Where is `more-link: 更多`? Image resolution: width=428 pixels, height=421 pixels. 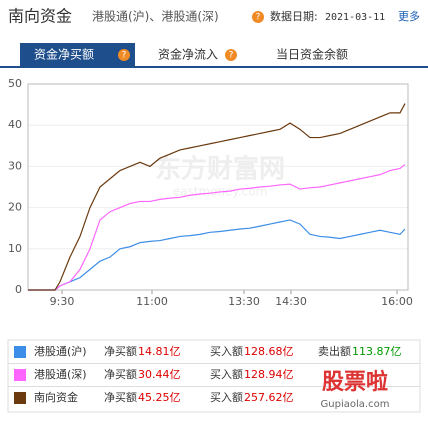 more-link: 更多 is located at coordinates (409, 16).